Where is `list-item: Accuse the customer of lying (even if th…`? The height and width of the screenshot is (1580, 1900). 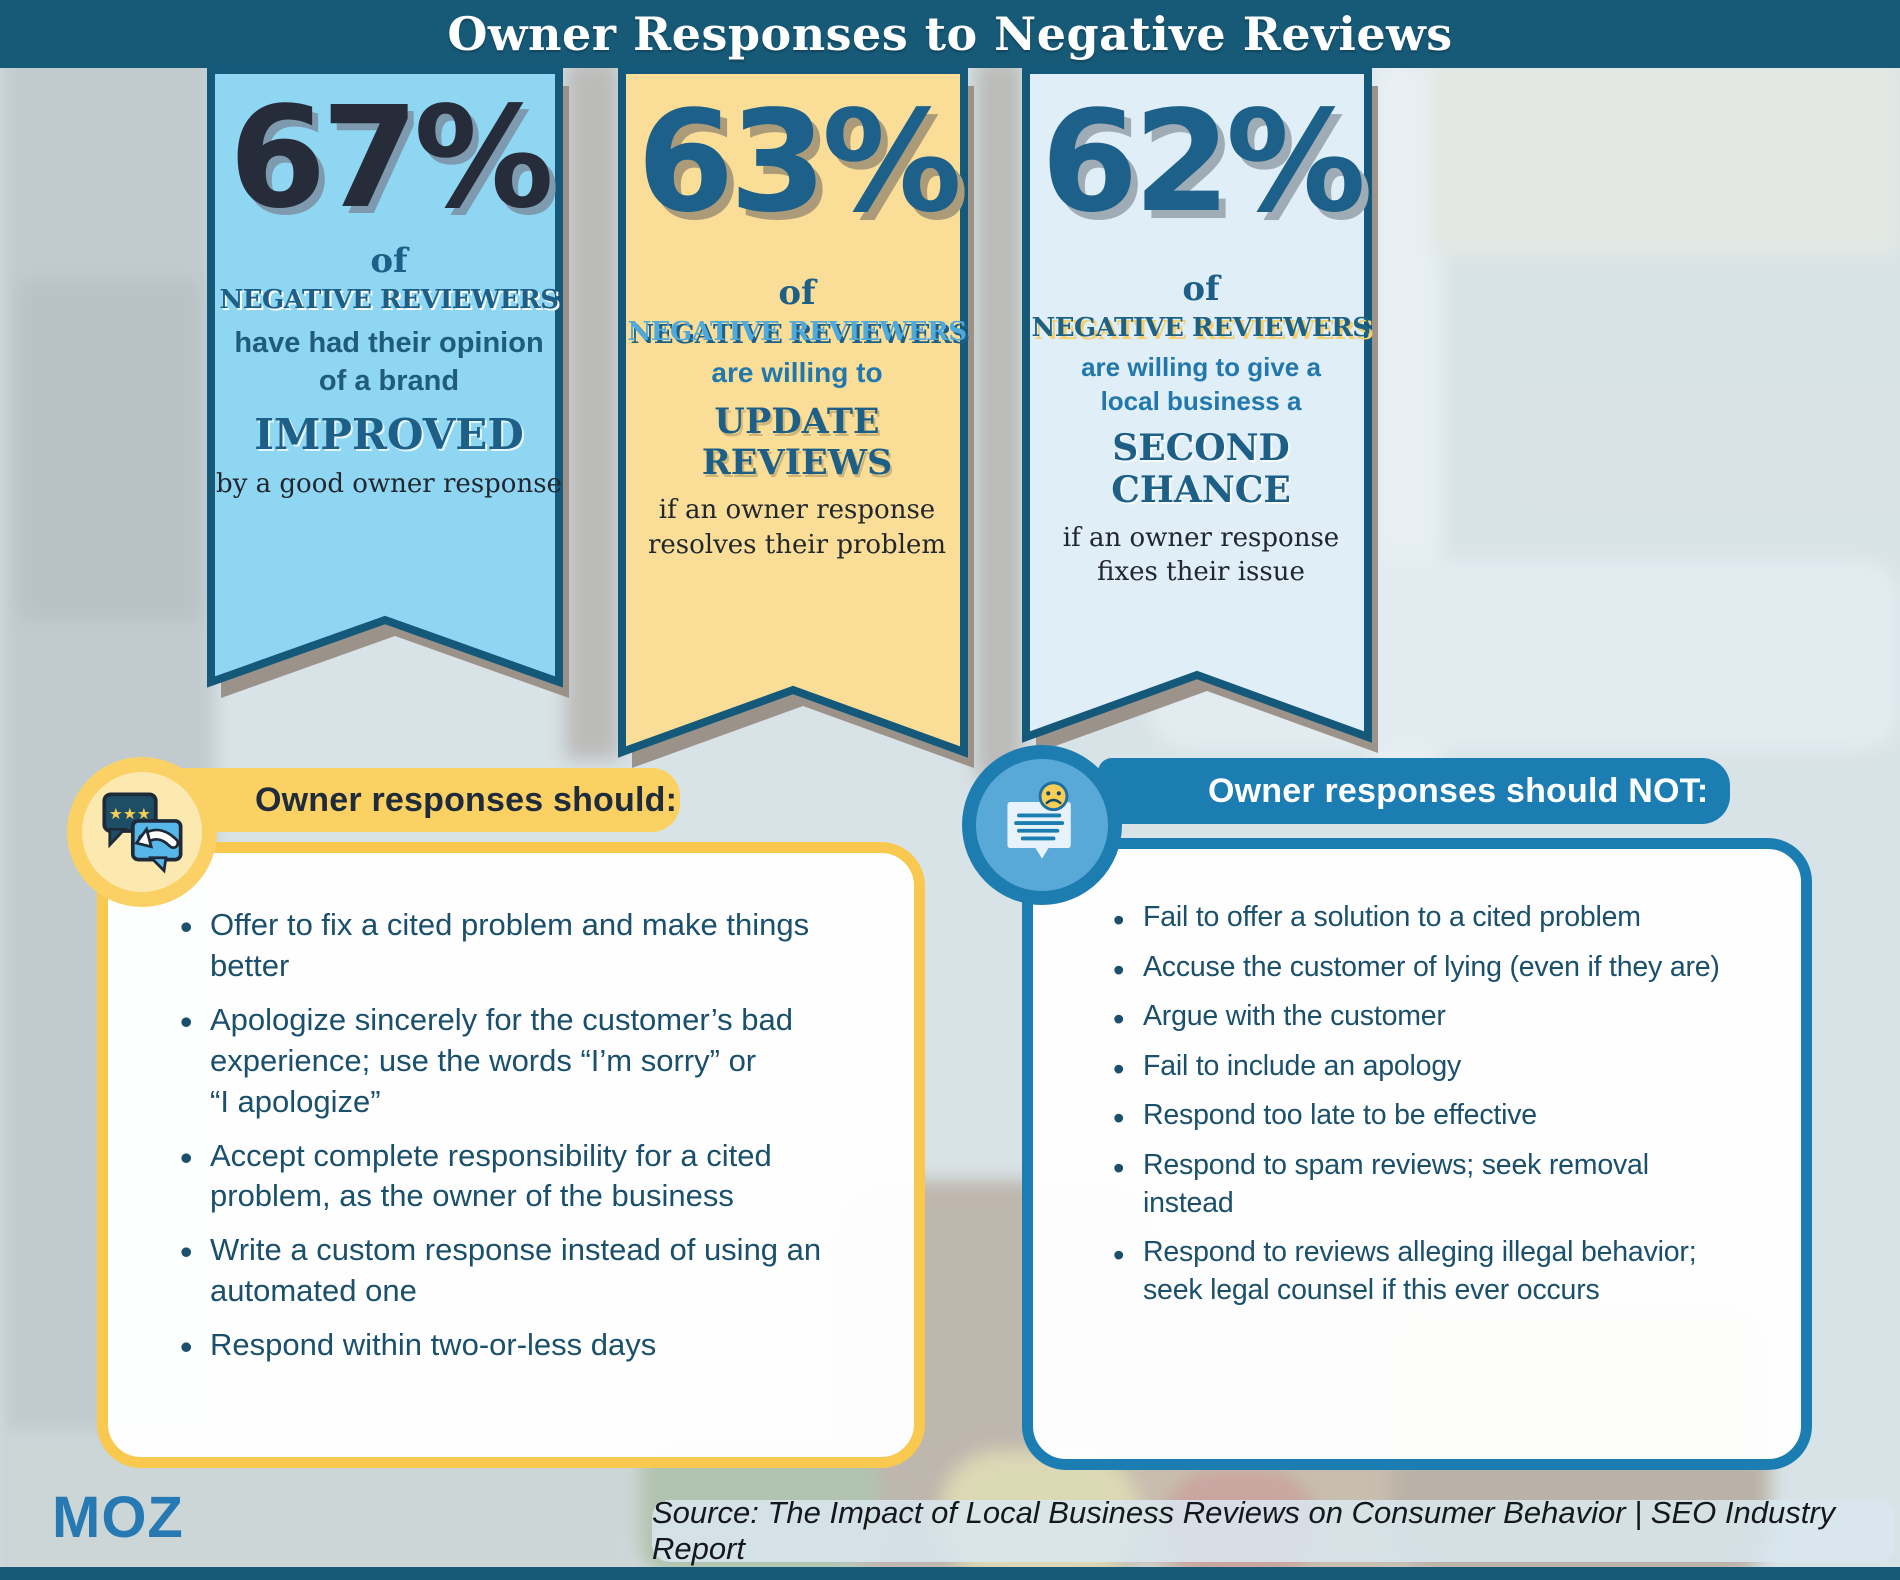 list-item: Accuse the customer of lying (even if th… is located at coordinates (1447, 969).